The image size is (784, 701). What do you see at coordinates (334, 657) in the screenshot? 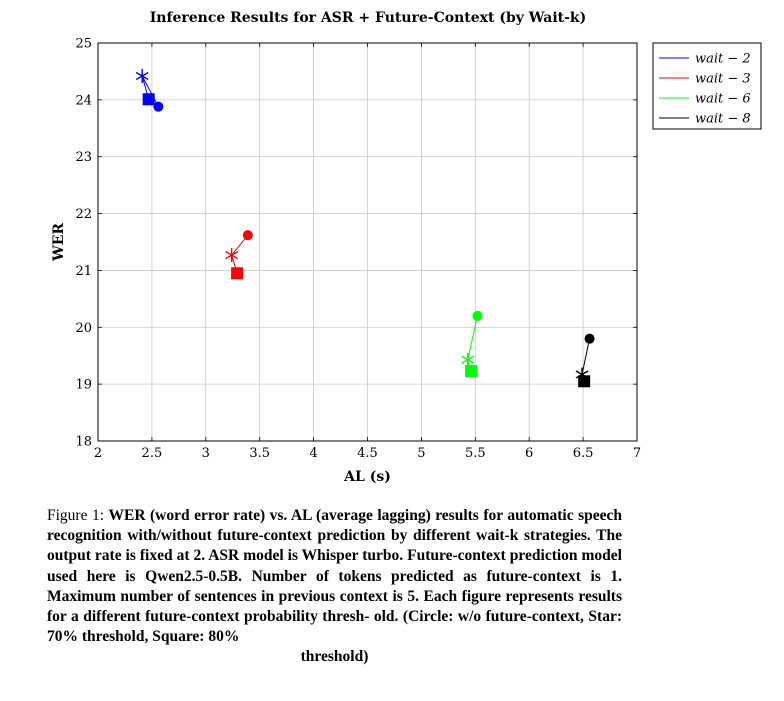
I see `caption-last-line: threshold)` at bounding box center [334, 657].